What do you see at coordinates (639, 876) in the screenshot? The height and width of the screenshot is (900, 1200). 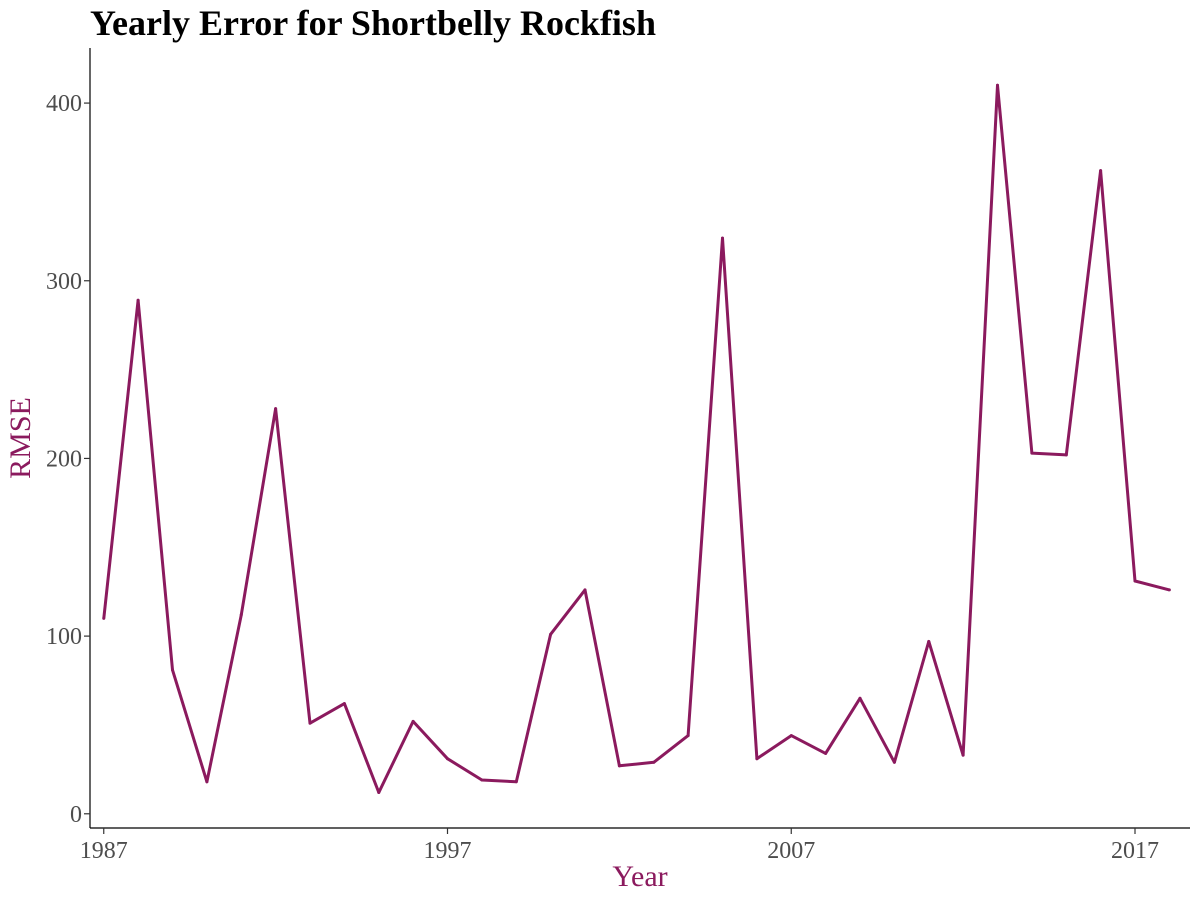 I see `x-axis-title: Year` at bounding box center [639, 876].